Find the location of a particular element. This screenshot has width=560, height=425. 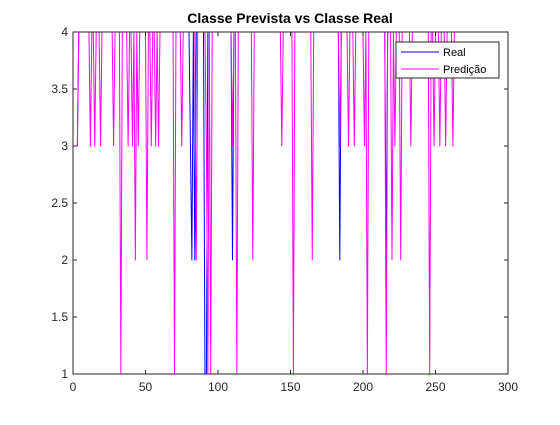

x-tick-label: 200 is located at coordinates (363, 387).